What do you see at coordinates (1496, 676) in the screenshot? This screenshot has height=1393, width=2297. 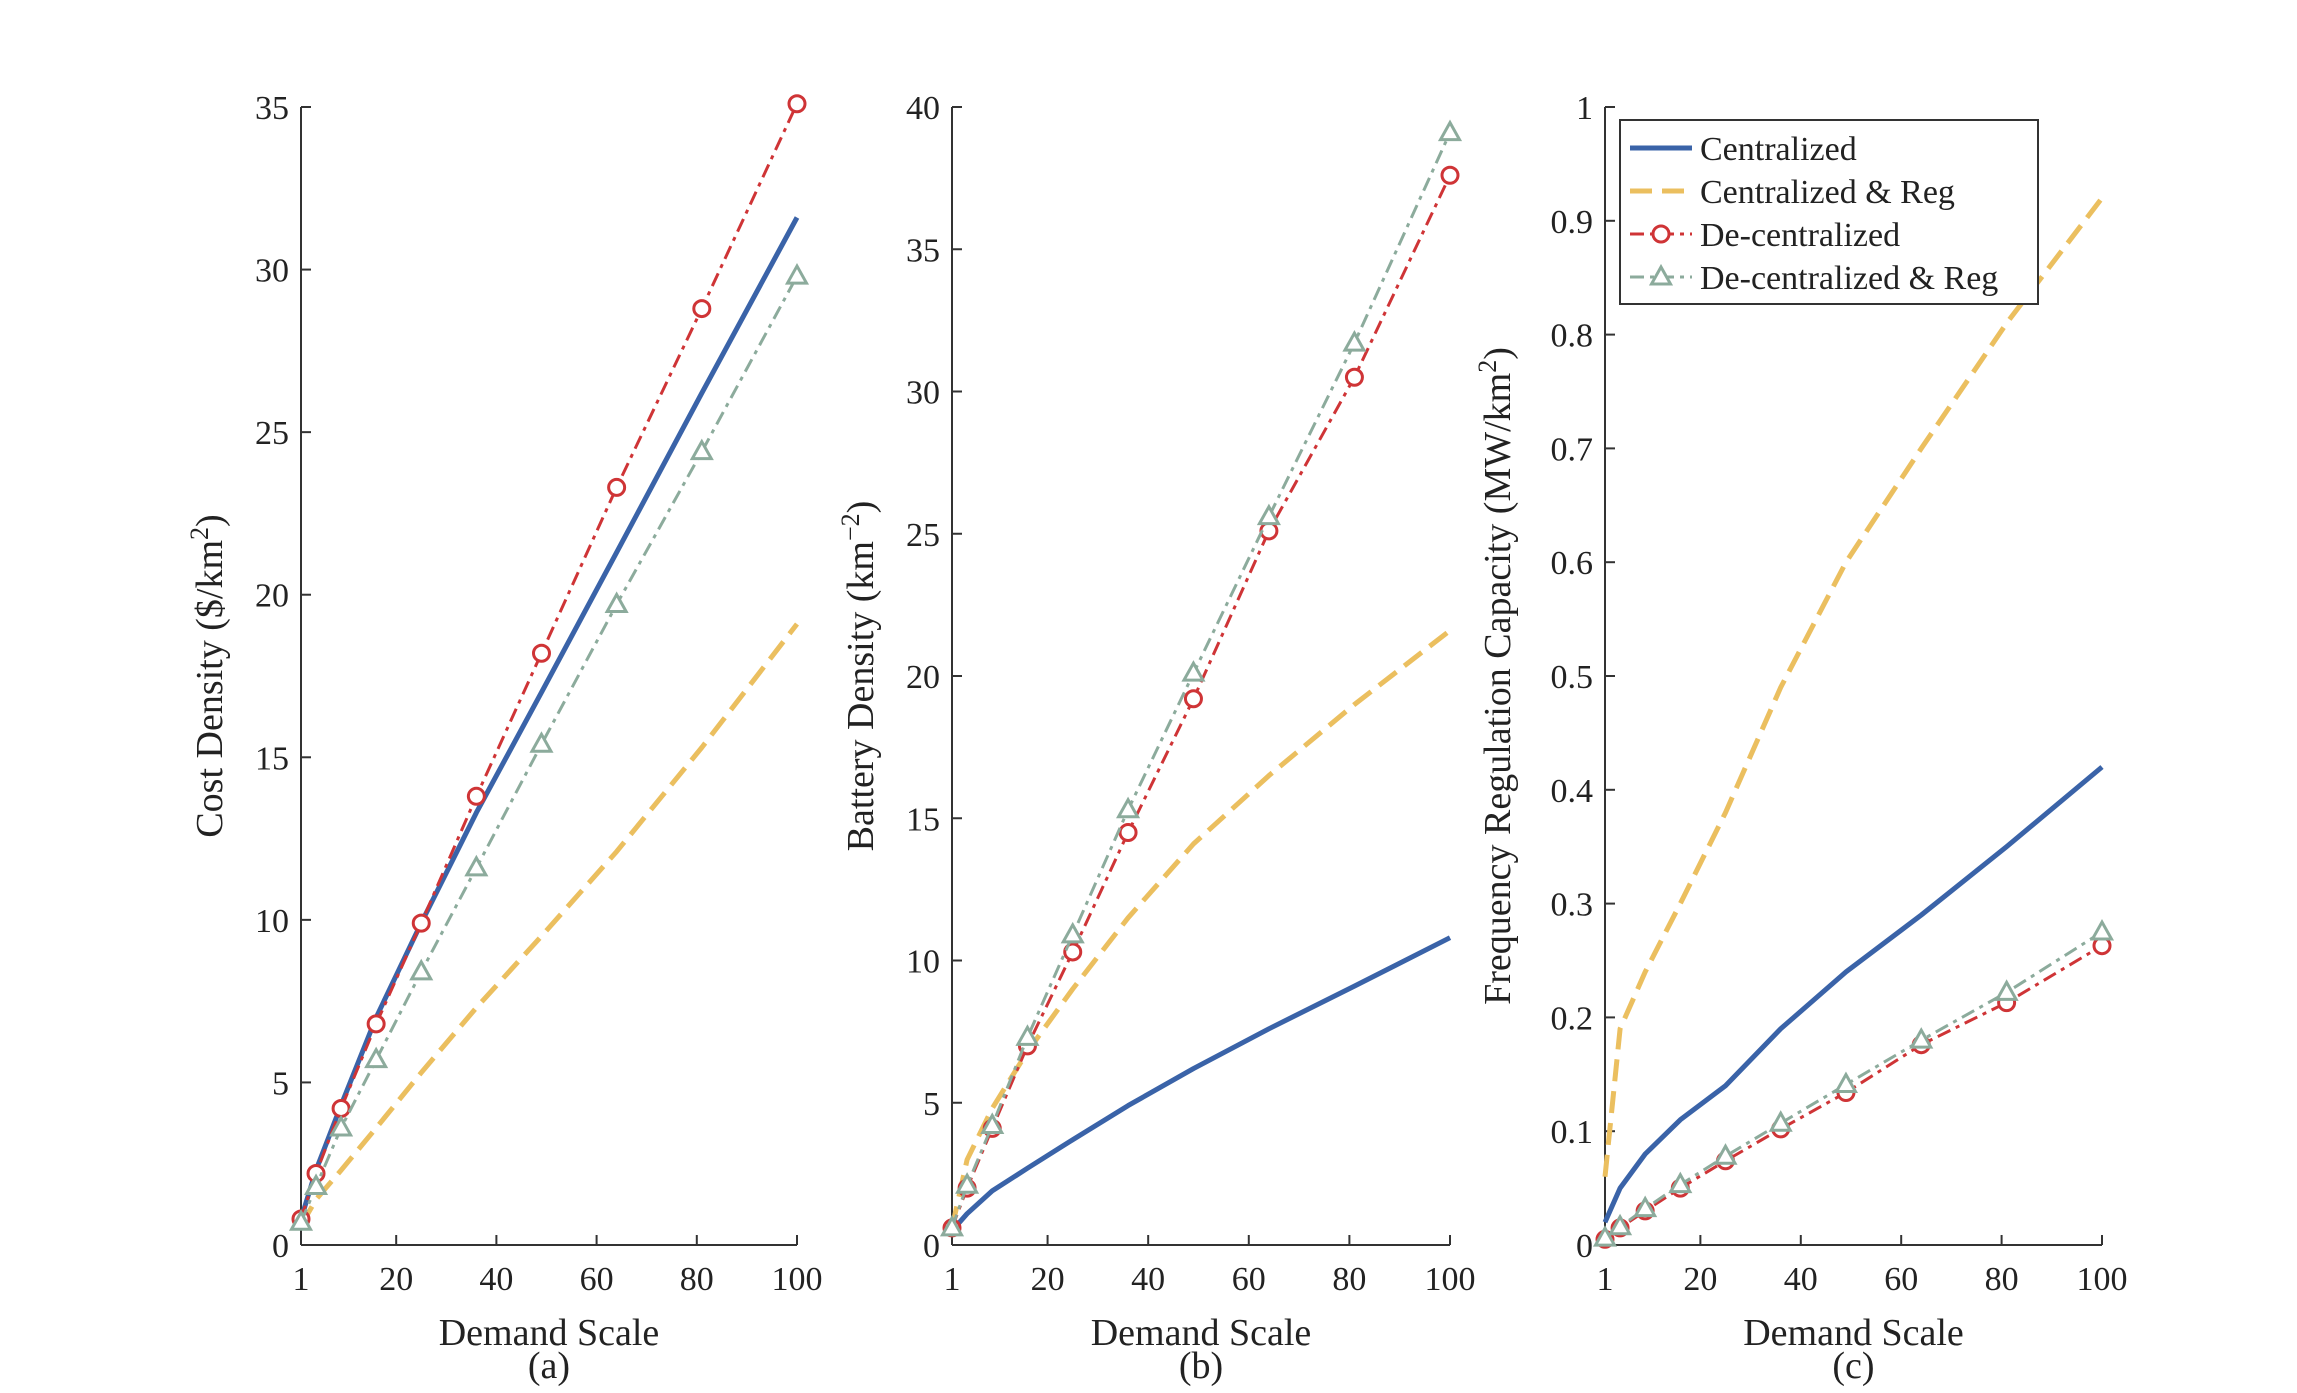 I see `y-axis-label: Frequency Regulation Capacity (MW/km2)` at bounding box center [1496, 676].